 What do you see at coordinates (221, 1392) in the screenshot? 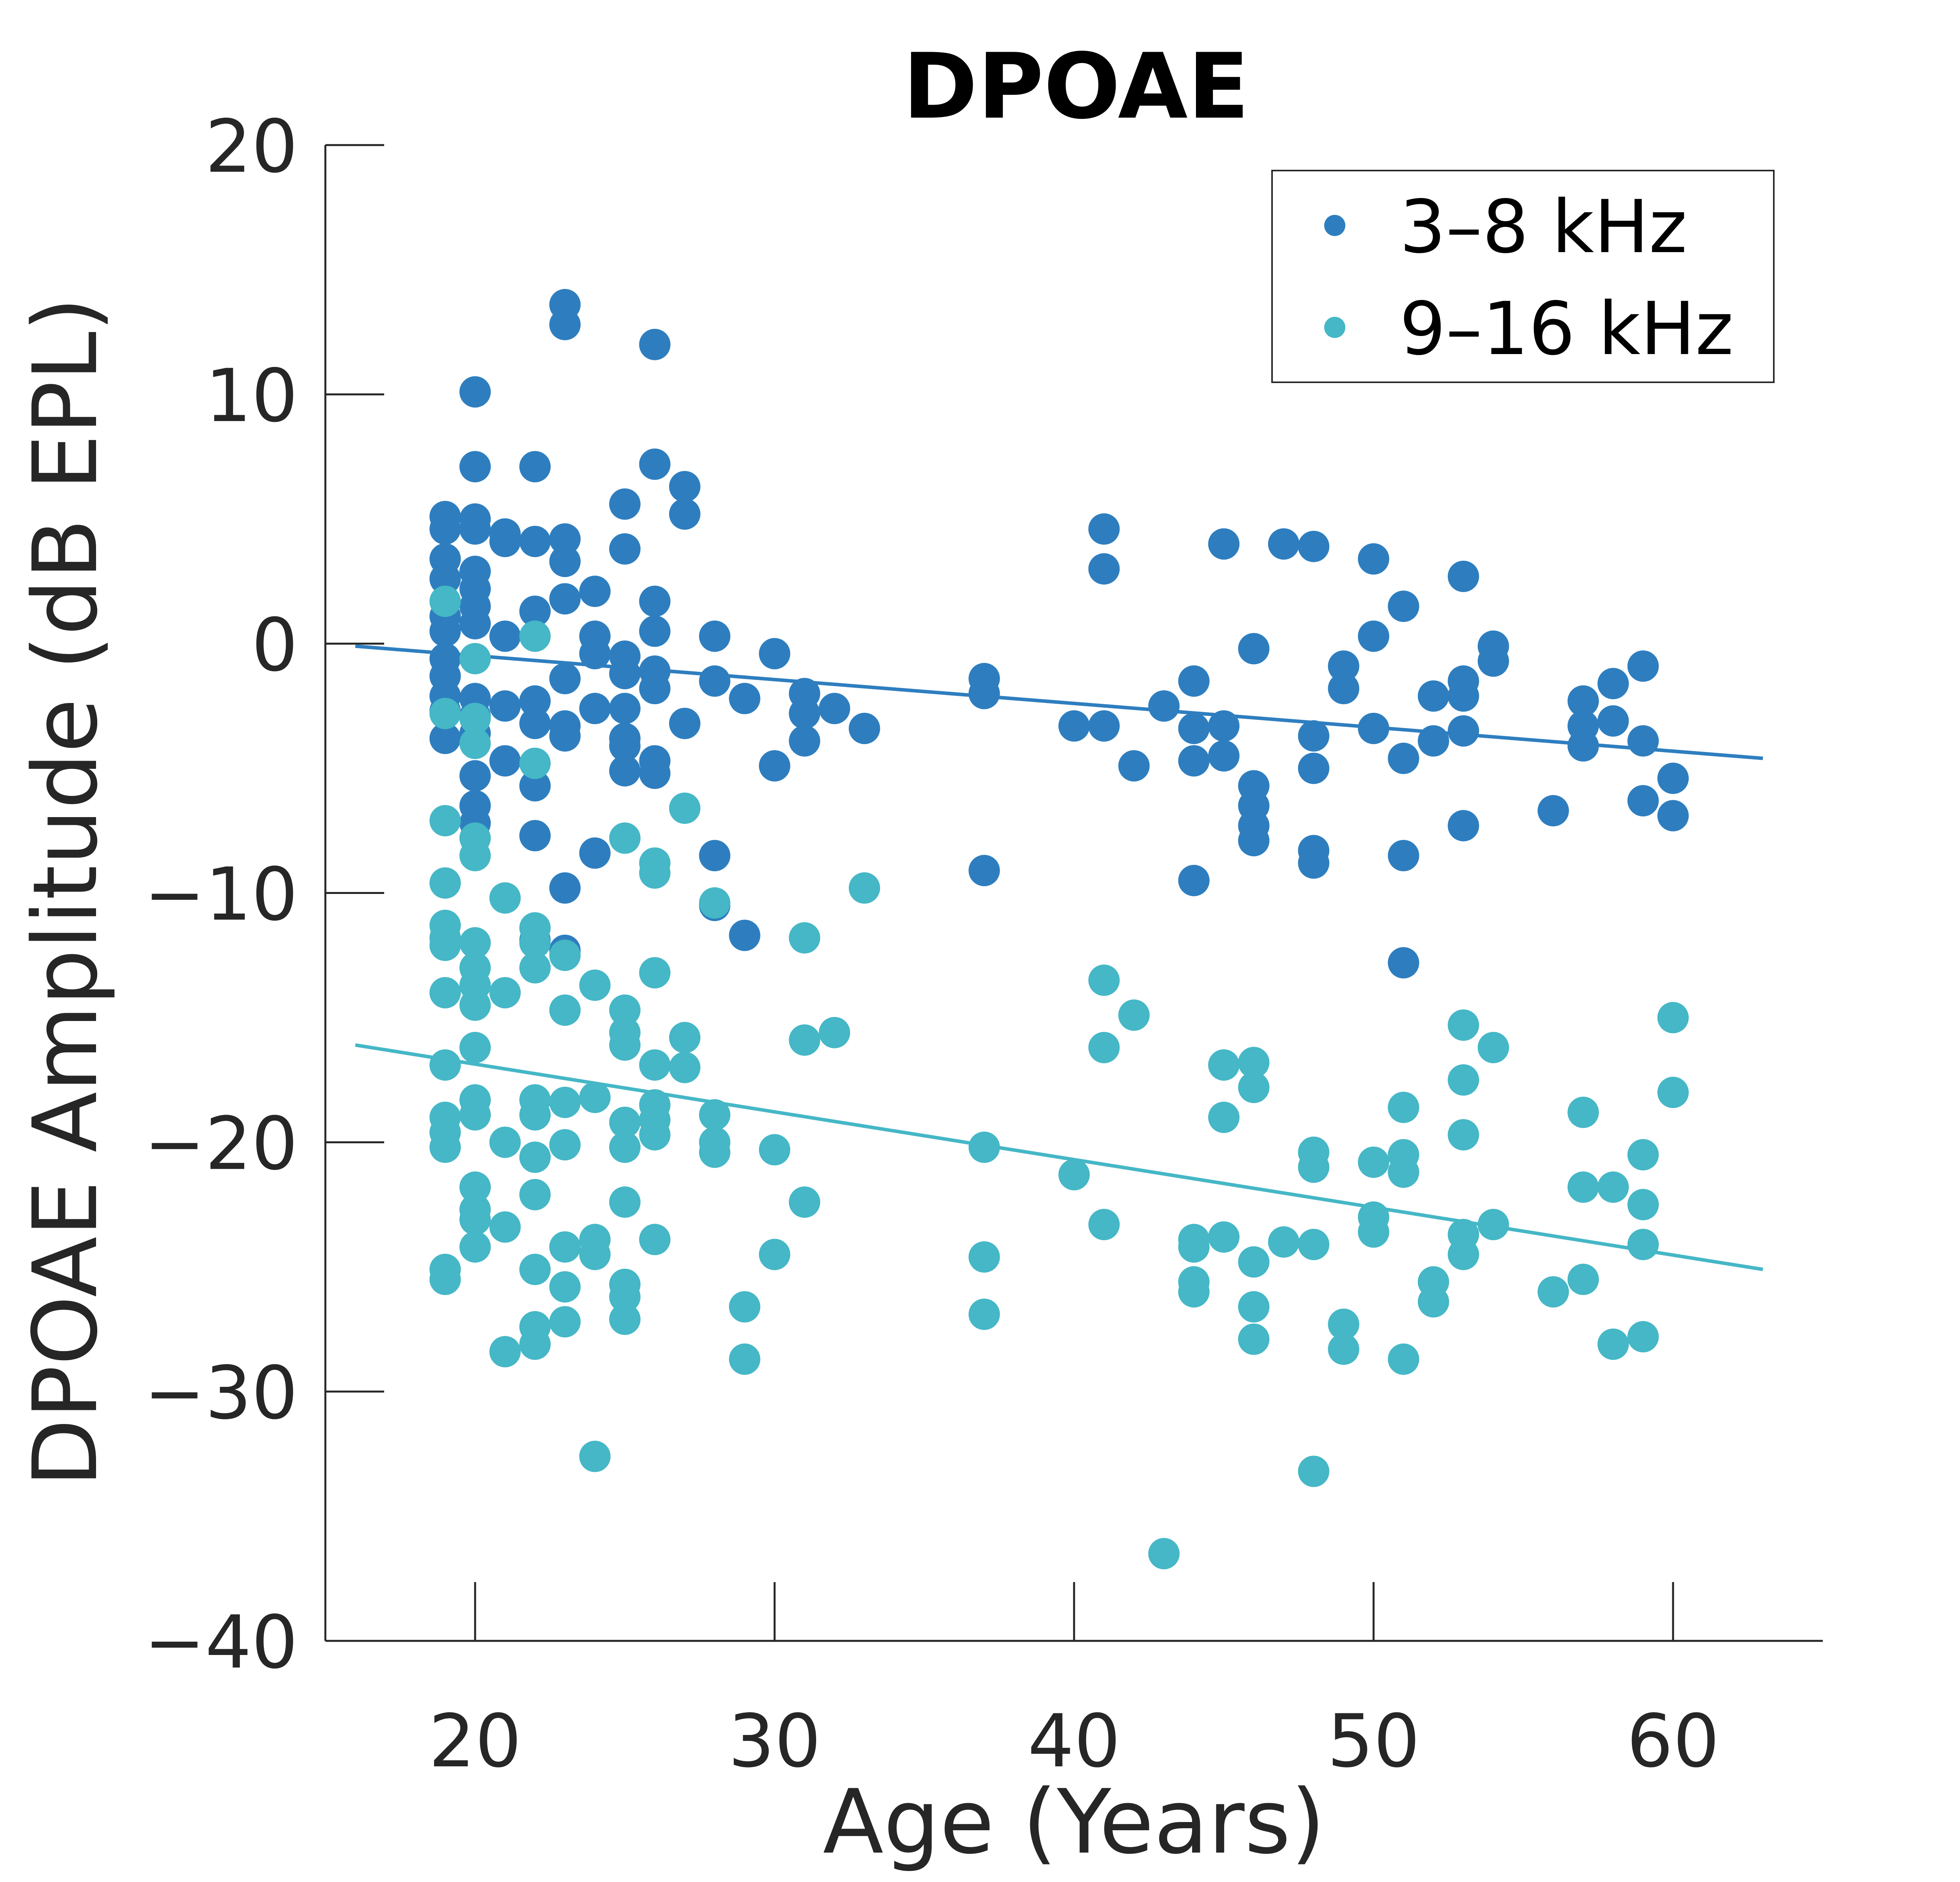
I see `y-tick-label: −30` at bounding box center [221, 1392].